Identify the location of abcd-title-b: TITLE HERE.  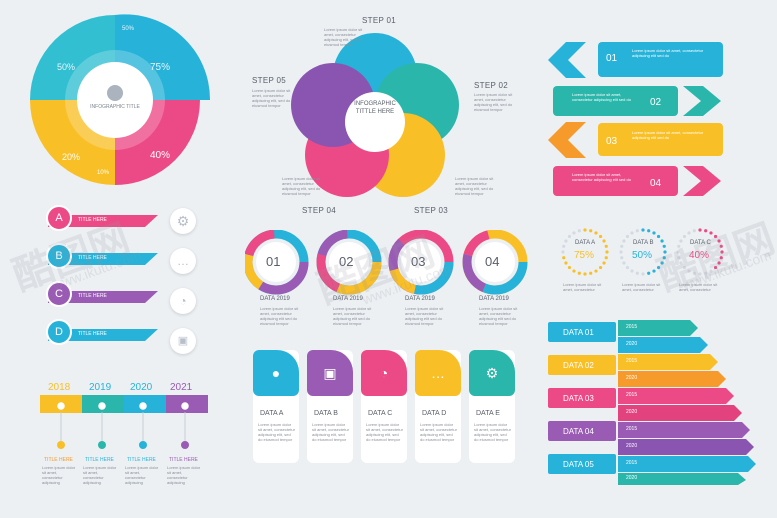
(92, 258).